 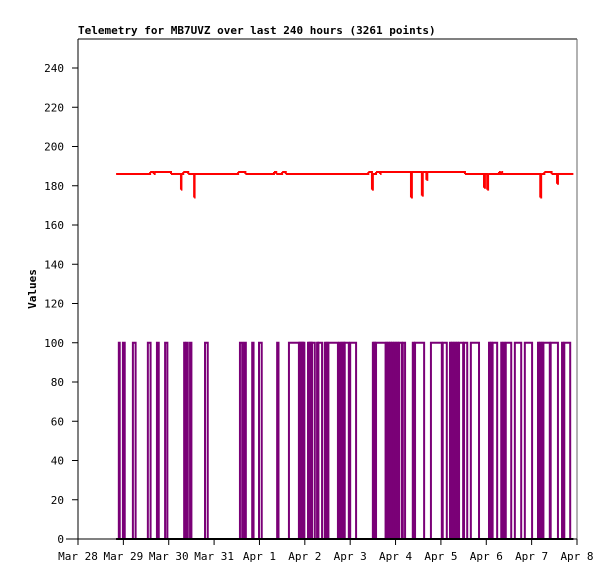 What do you see at coordinates (32, 289) in the screenshot?
I see `y-axis-label: Values` at bounding box center [32, 289].